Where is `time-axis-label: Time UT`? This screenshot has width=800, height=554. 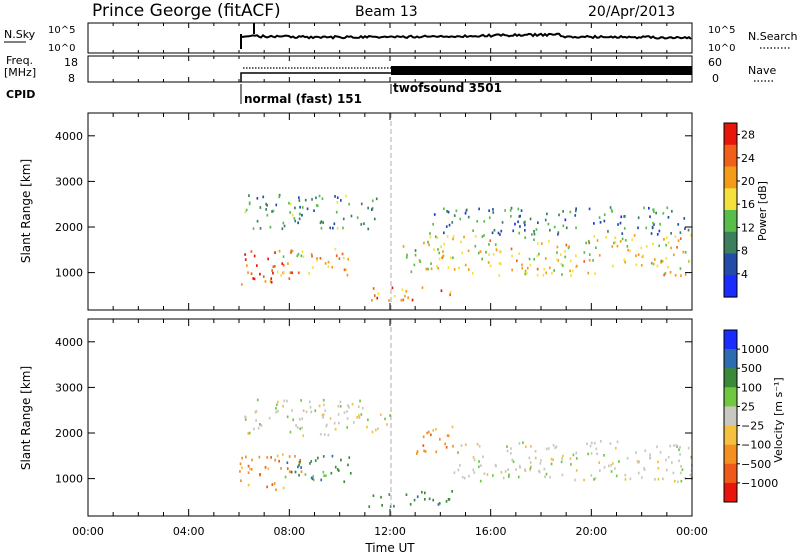 time-axis-label: Time UT is located at coordinates (389, 547).